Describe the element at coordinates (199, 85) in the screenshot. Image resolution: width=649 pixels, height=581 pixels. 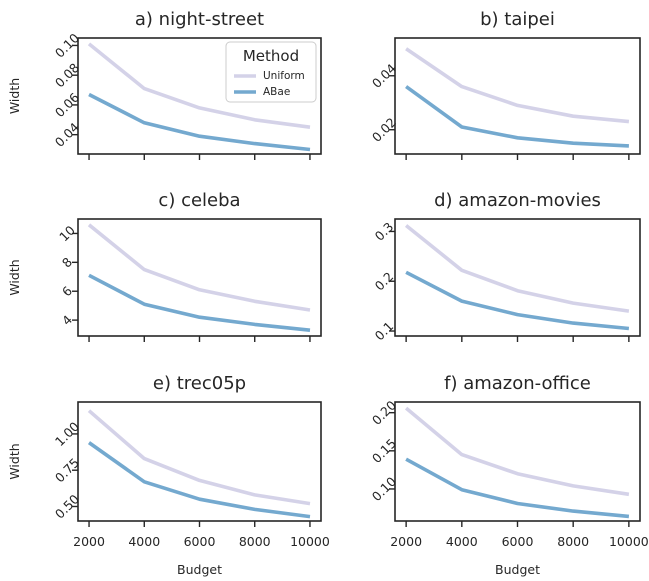
I see `s1-series-line-uniform` at that location.